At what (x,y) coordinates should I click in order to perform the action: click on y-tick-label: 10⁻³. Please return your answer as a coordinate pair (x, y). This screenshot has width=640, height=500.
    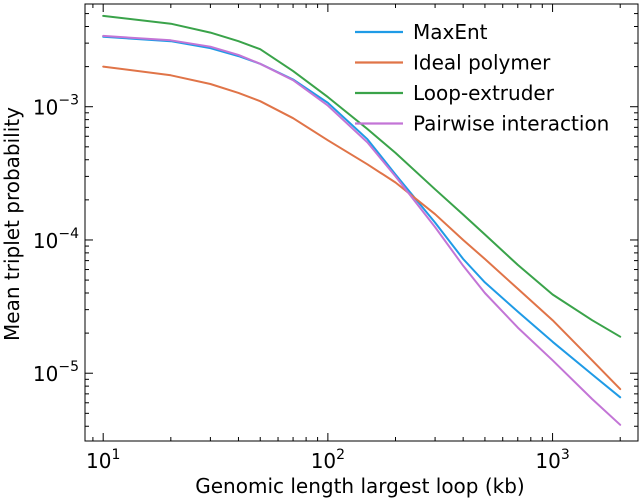
    Looking at the image, I should click on (56, 106).